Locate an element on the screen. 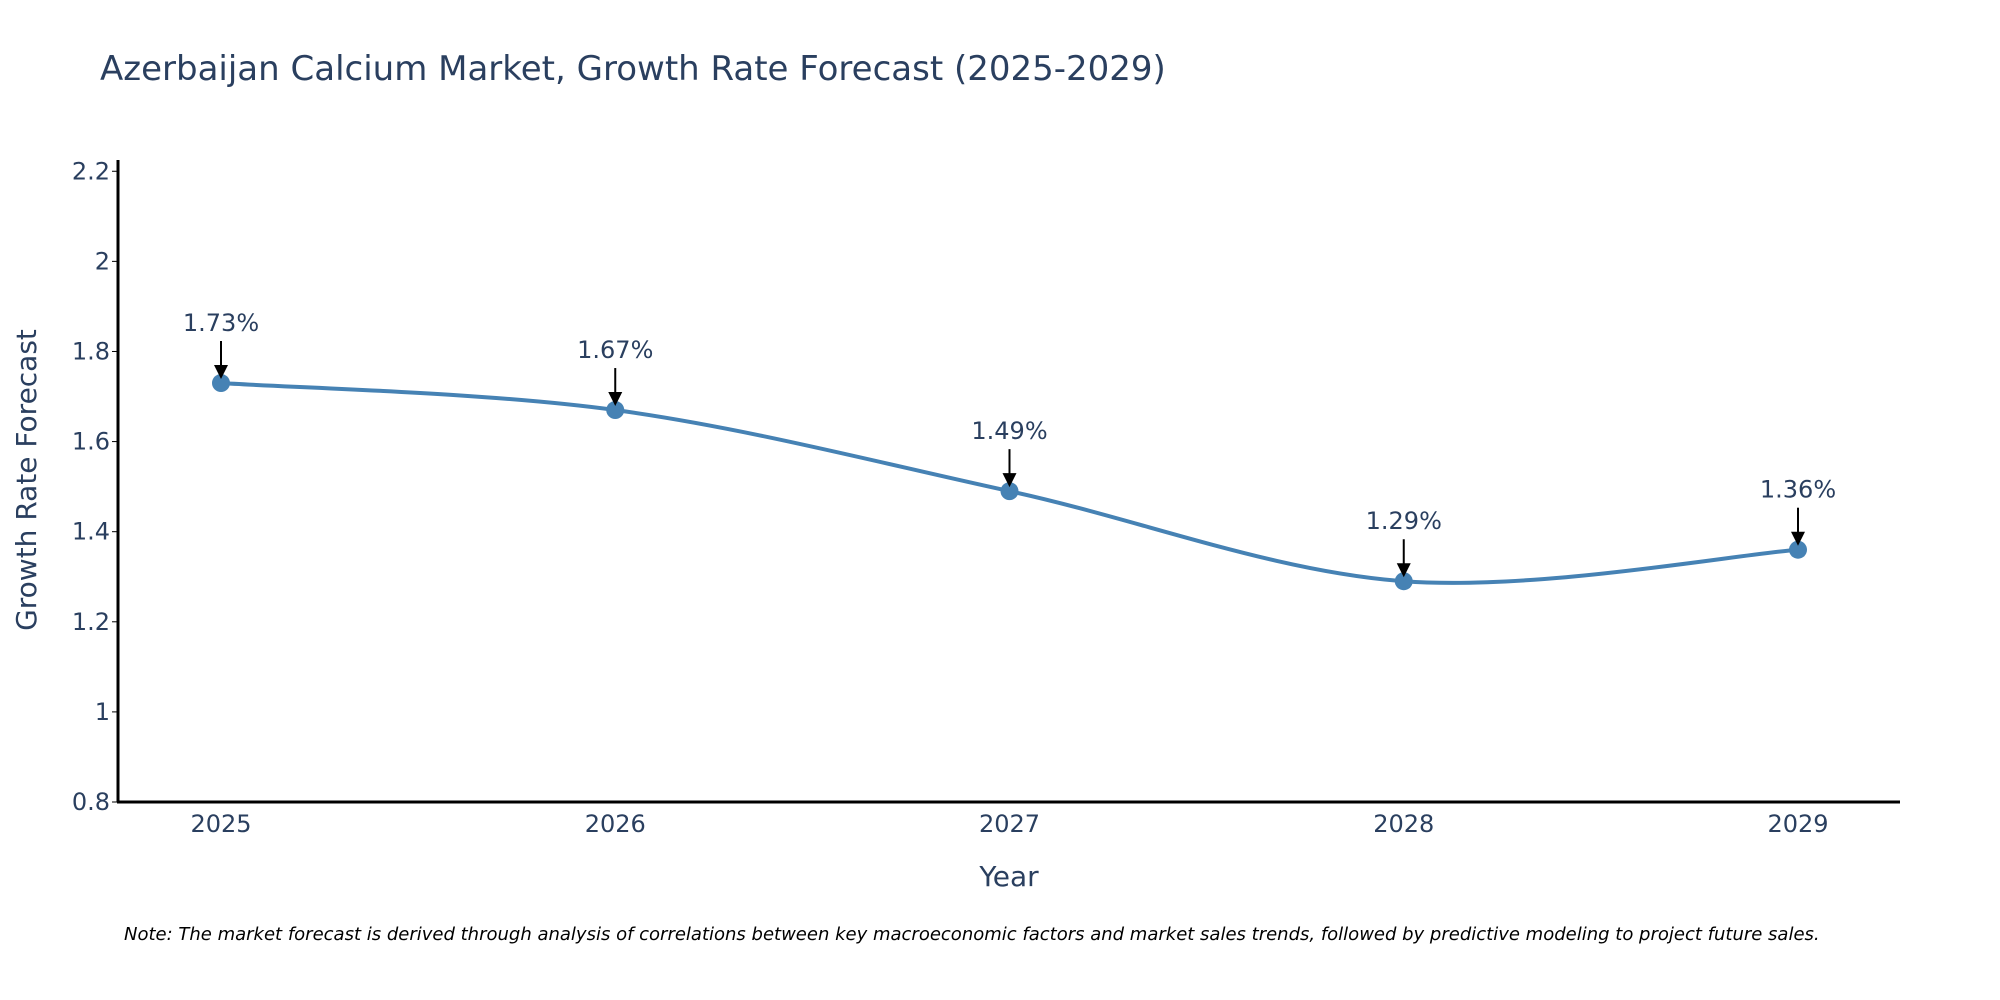 This screenshot has width=2000, height=1000. x-tick-label: 2028 is located at coordinates (1403, 824).